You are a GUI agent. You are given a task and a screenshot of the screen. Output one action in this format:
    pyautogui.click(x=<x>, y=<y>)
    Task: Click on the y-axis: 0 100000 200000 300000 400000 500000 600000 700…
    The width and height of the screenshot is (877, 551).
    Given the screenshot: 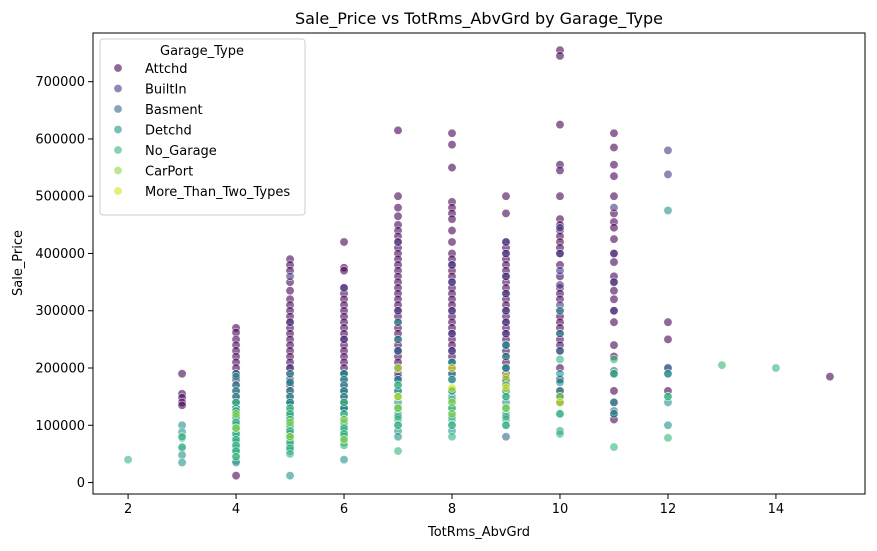 What is the action you would take?
    pyautogui.click(x=64, y=283)
    